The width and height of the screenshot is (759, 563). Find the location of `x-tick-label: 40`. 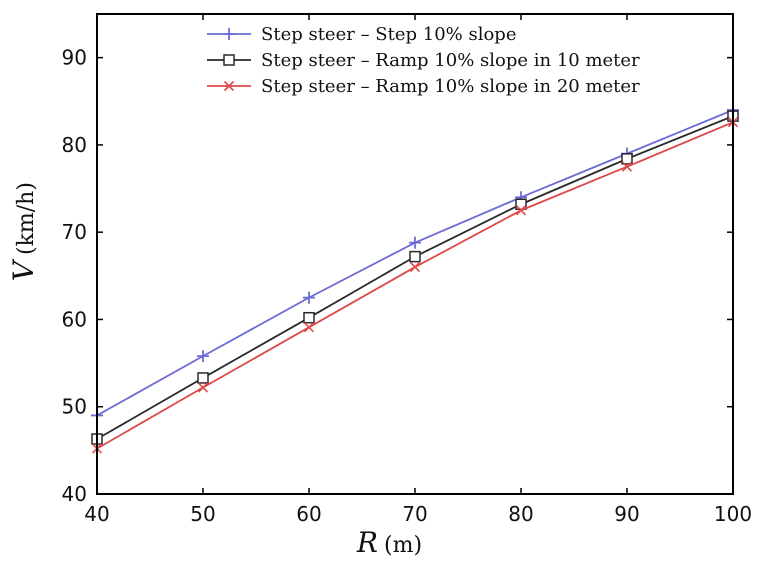

x-tick-label: 40 is located at coordinates (96, 514).